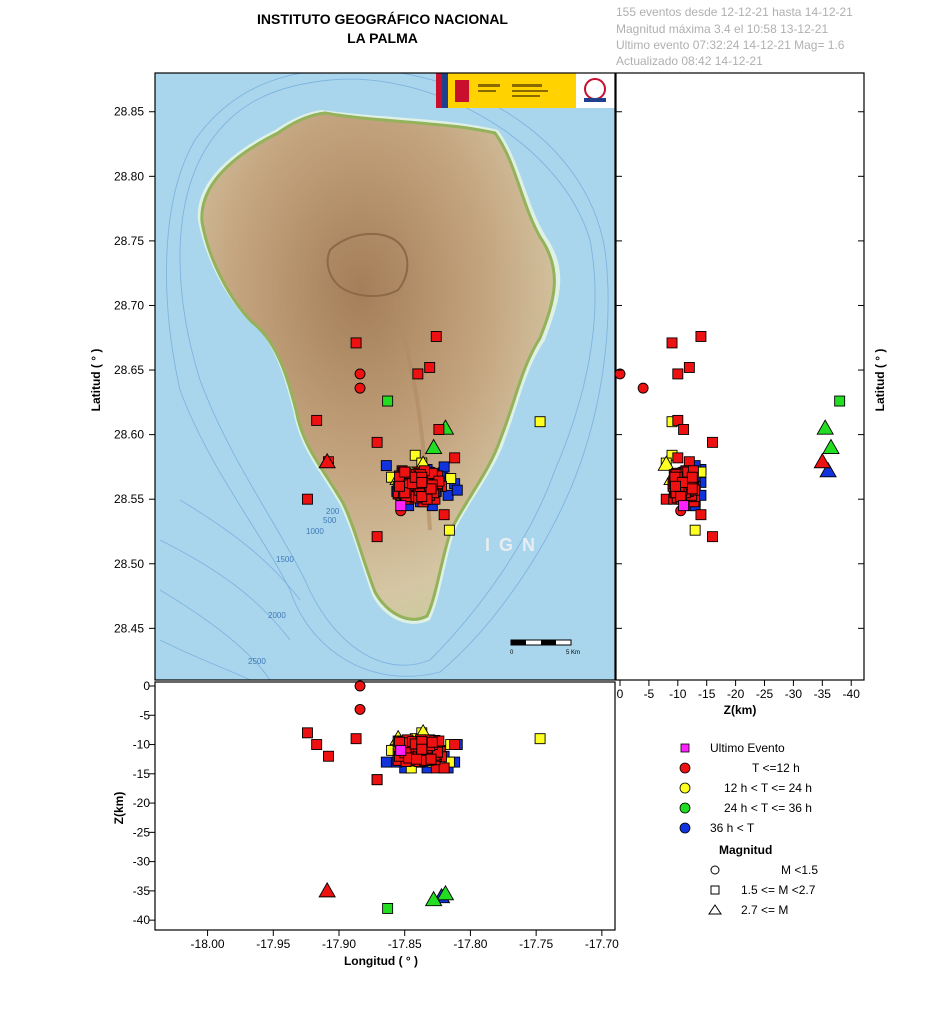 The height and width of the screenshot is (1013, 951). I want to click on legend-magnitude-label: 2.7 <= M, so click(764, 910).